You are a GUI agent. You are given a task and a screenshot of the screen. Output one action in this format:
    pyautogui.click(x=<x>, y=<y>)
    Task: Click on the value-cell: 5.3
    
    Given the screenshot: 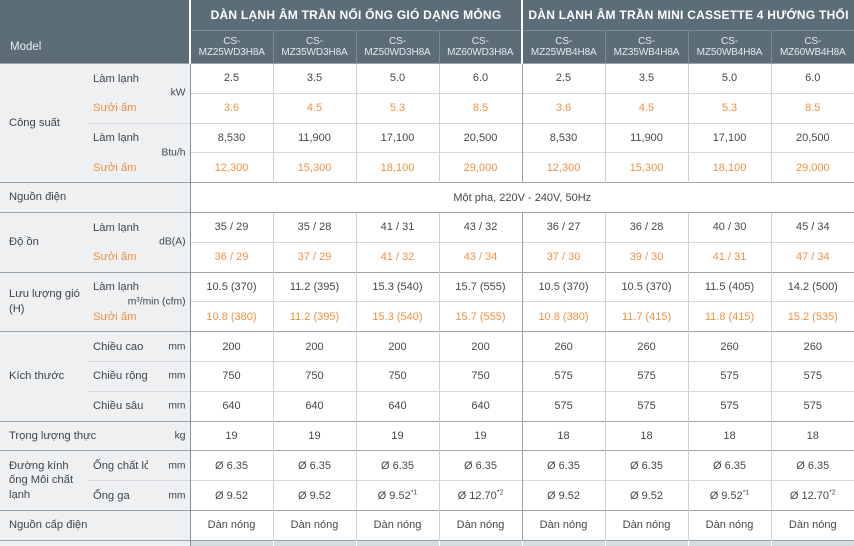 What is the action you would take?
    pyautogui.click(x=397, y=108)
    